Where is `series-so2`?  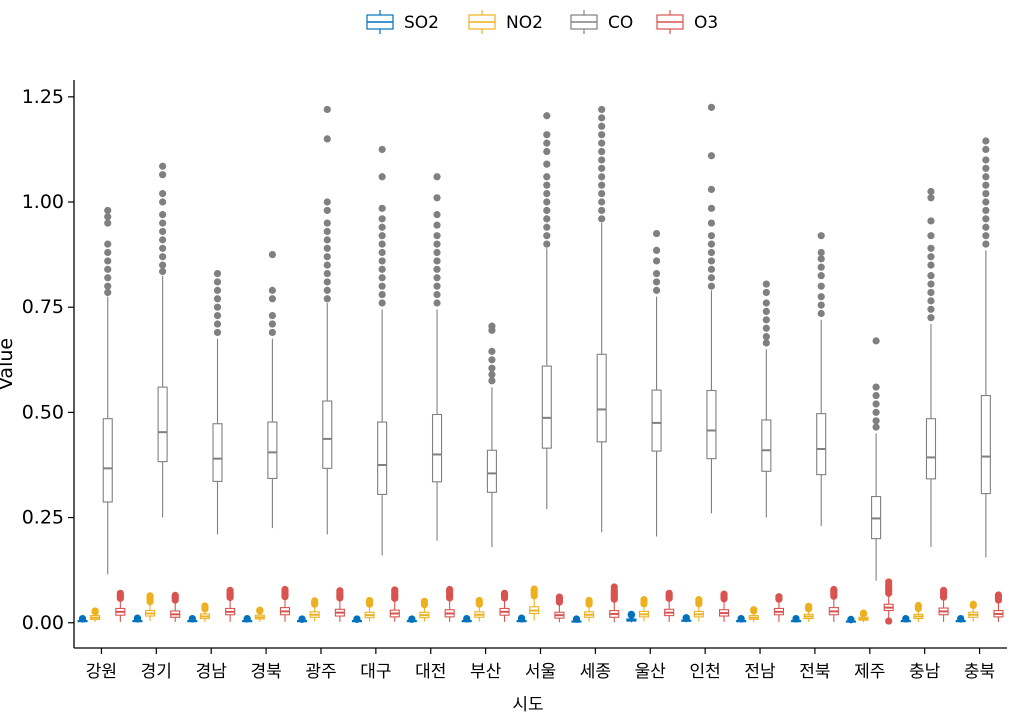
series-so2 is located at coordinates (521, 617).